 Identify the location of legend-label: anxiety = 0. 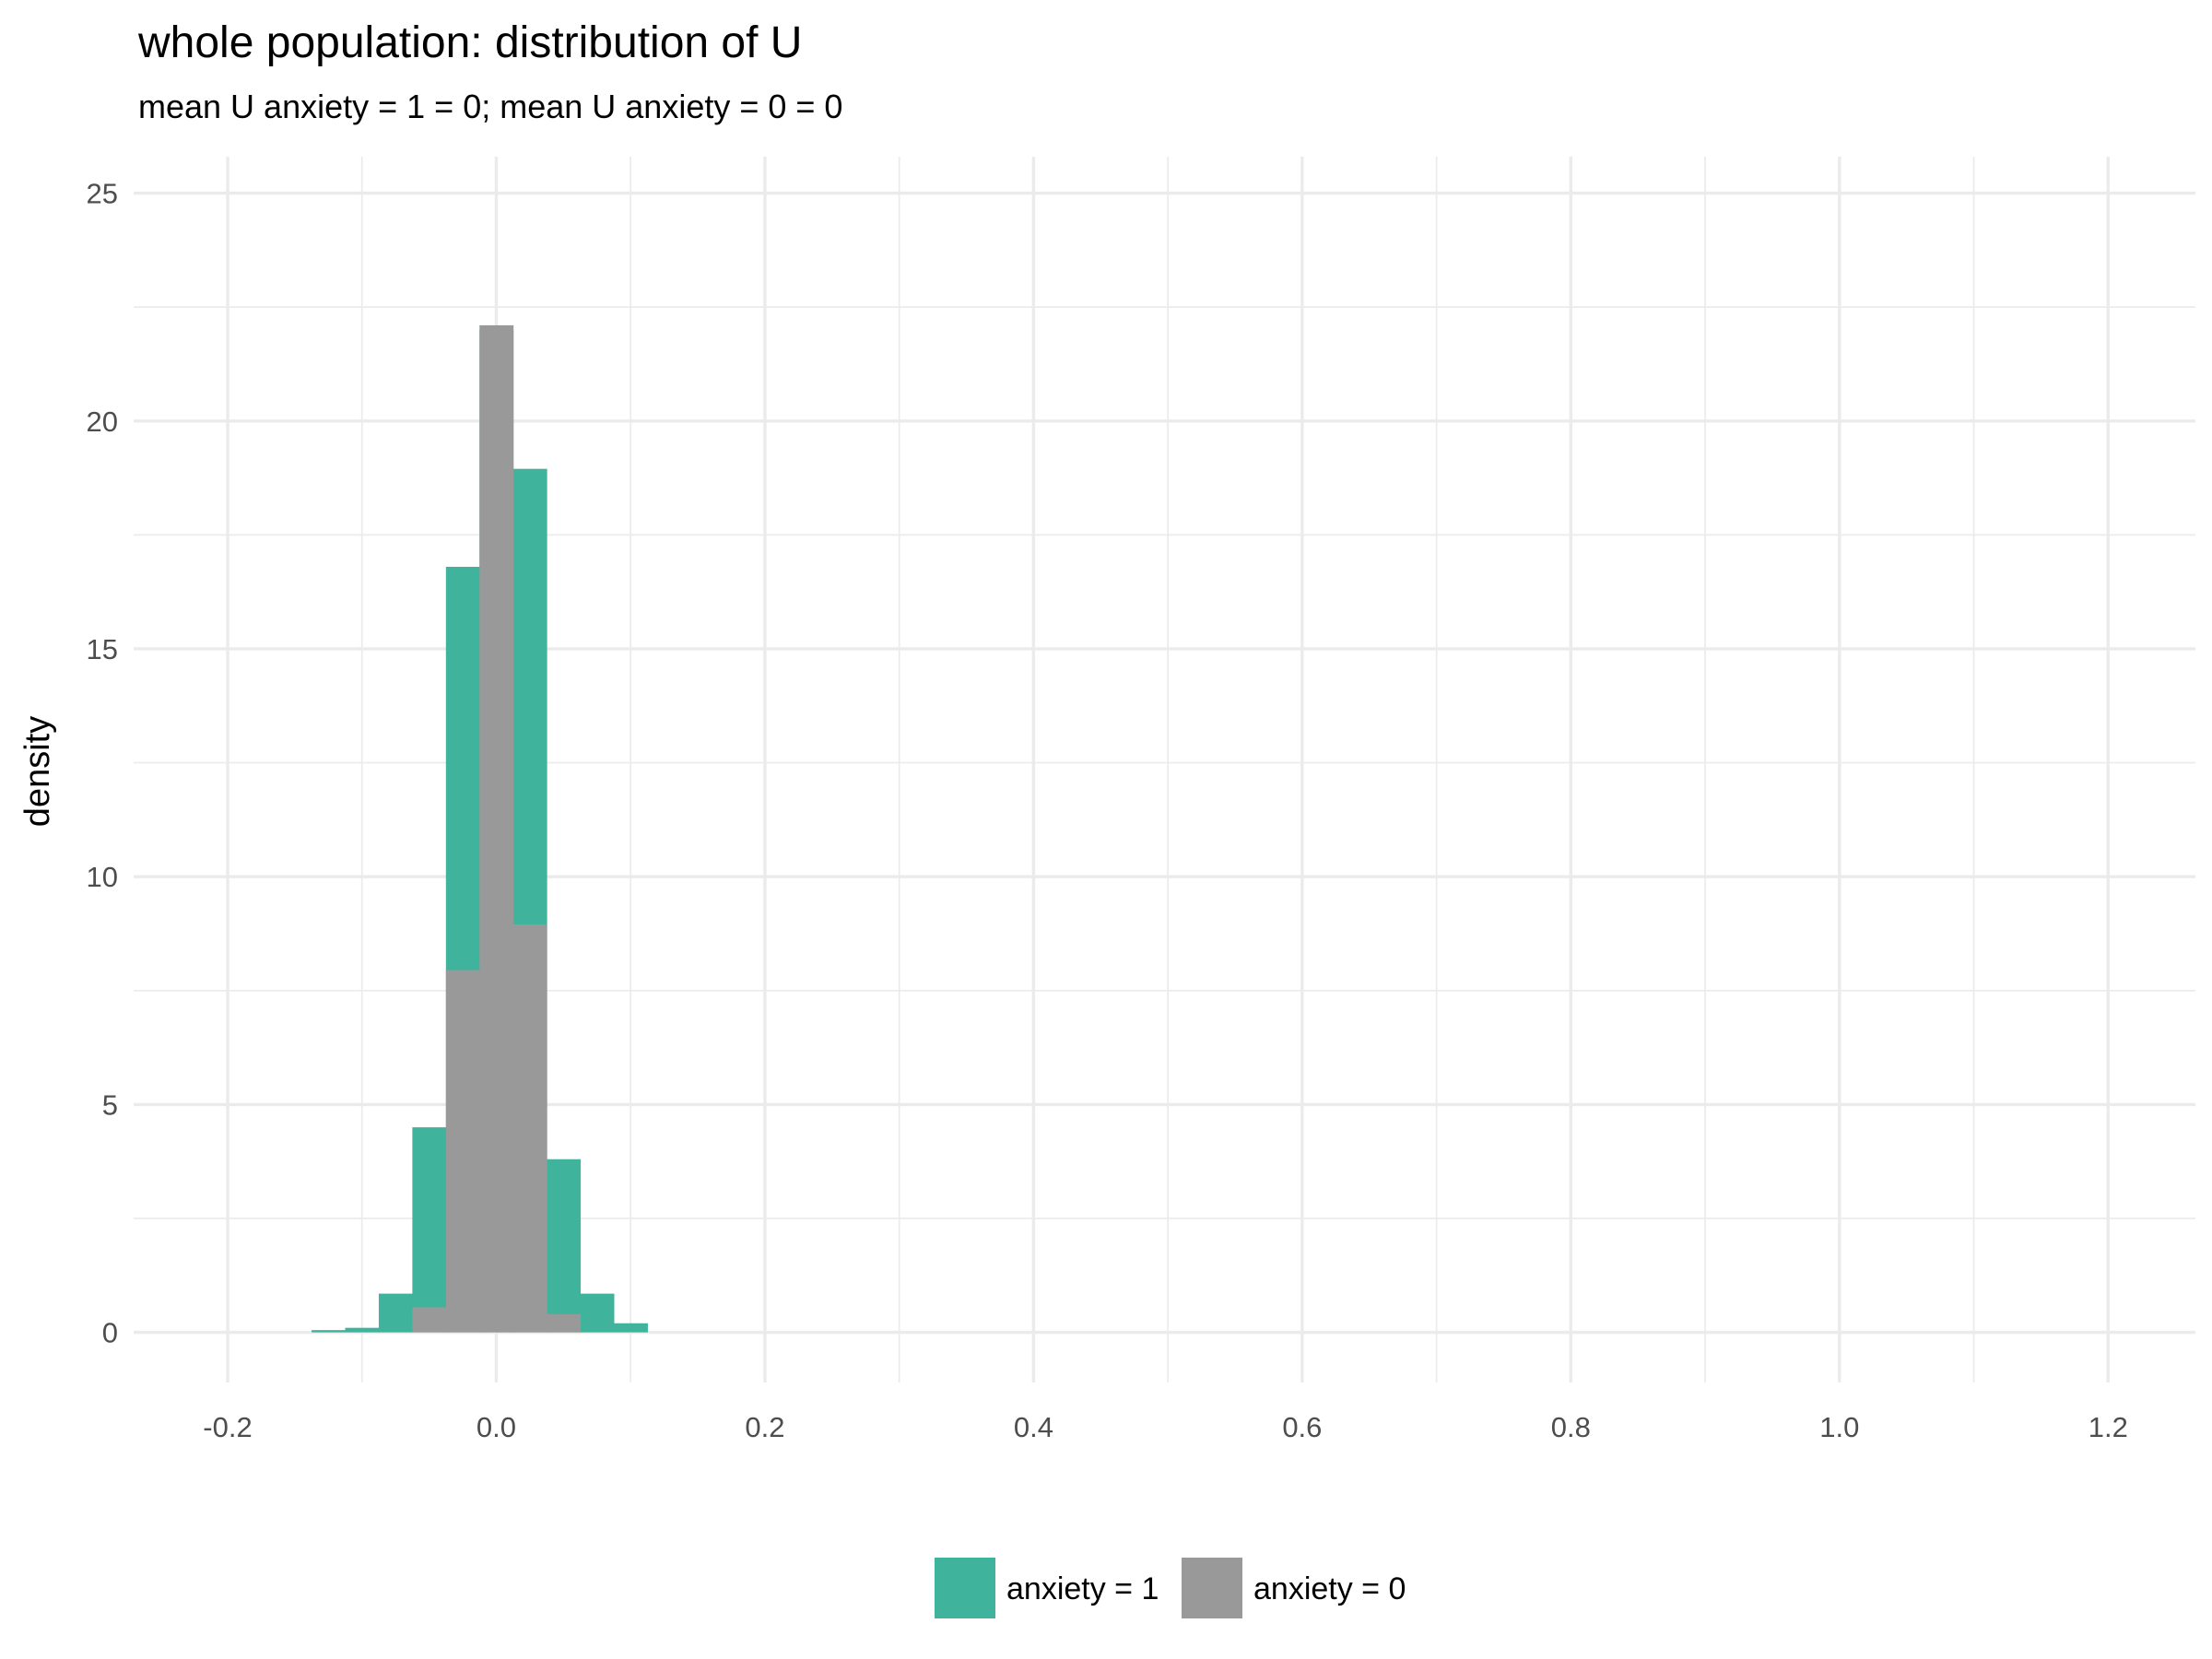
(1329, 1588).